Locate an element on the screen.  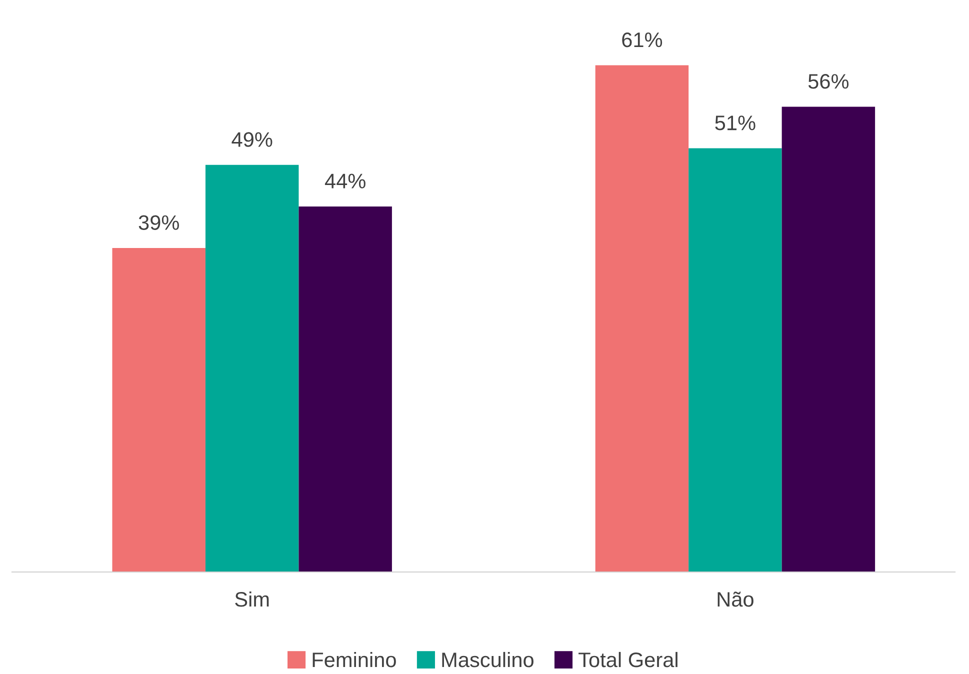
data-label: 39% is located at coordinates (158, 222).